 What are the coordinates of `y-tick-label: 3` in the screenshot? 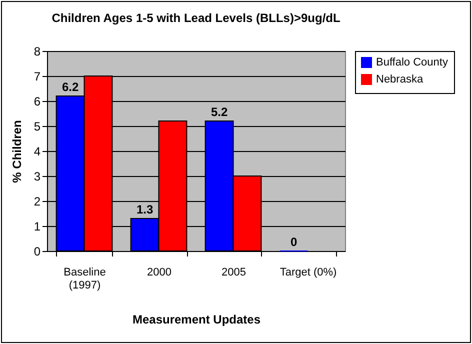 It's located at (37, 177).